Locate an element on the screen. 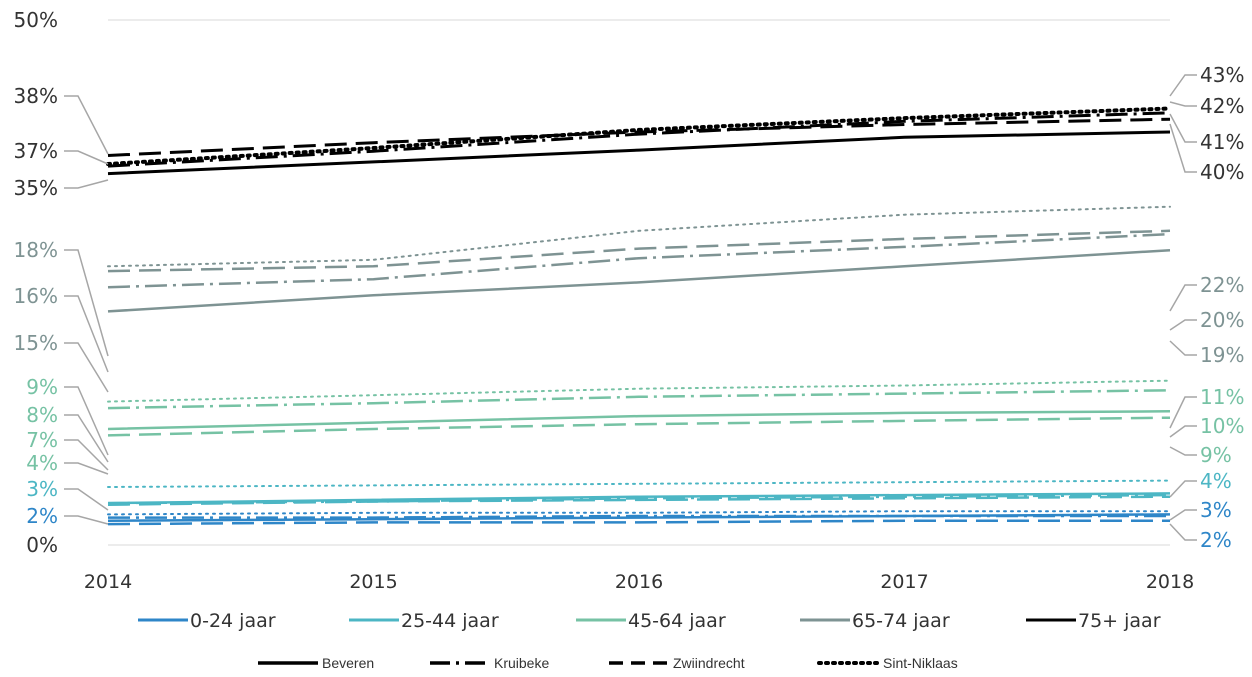 The height and width of the screenshot is (677, 1252). series-line-65-74-jaar-sint-niklaas is located at coordinates (639, 236).